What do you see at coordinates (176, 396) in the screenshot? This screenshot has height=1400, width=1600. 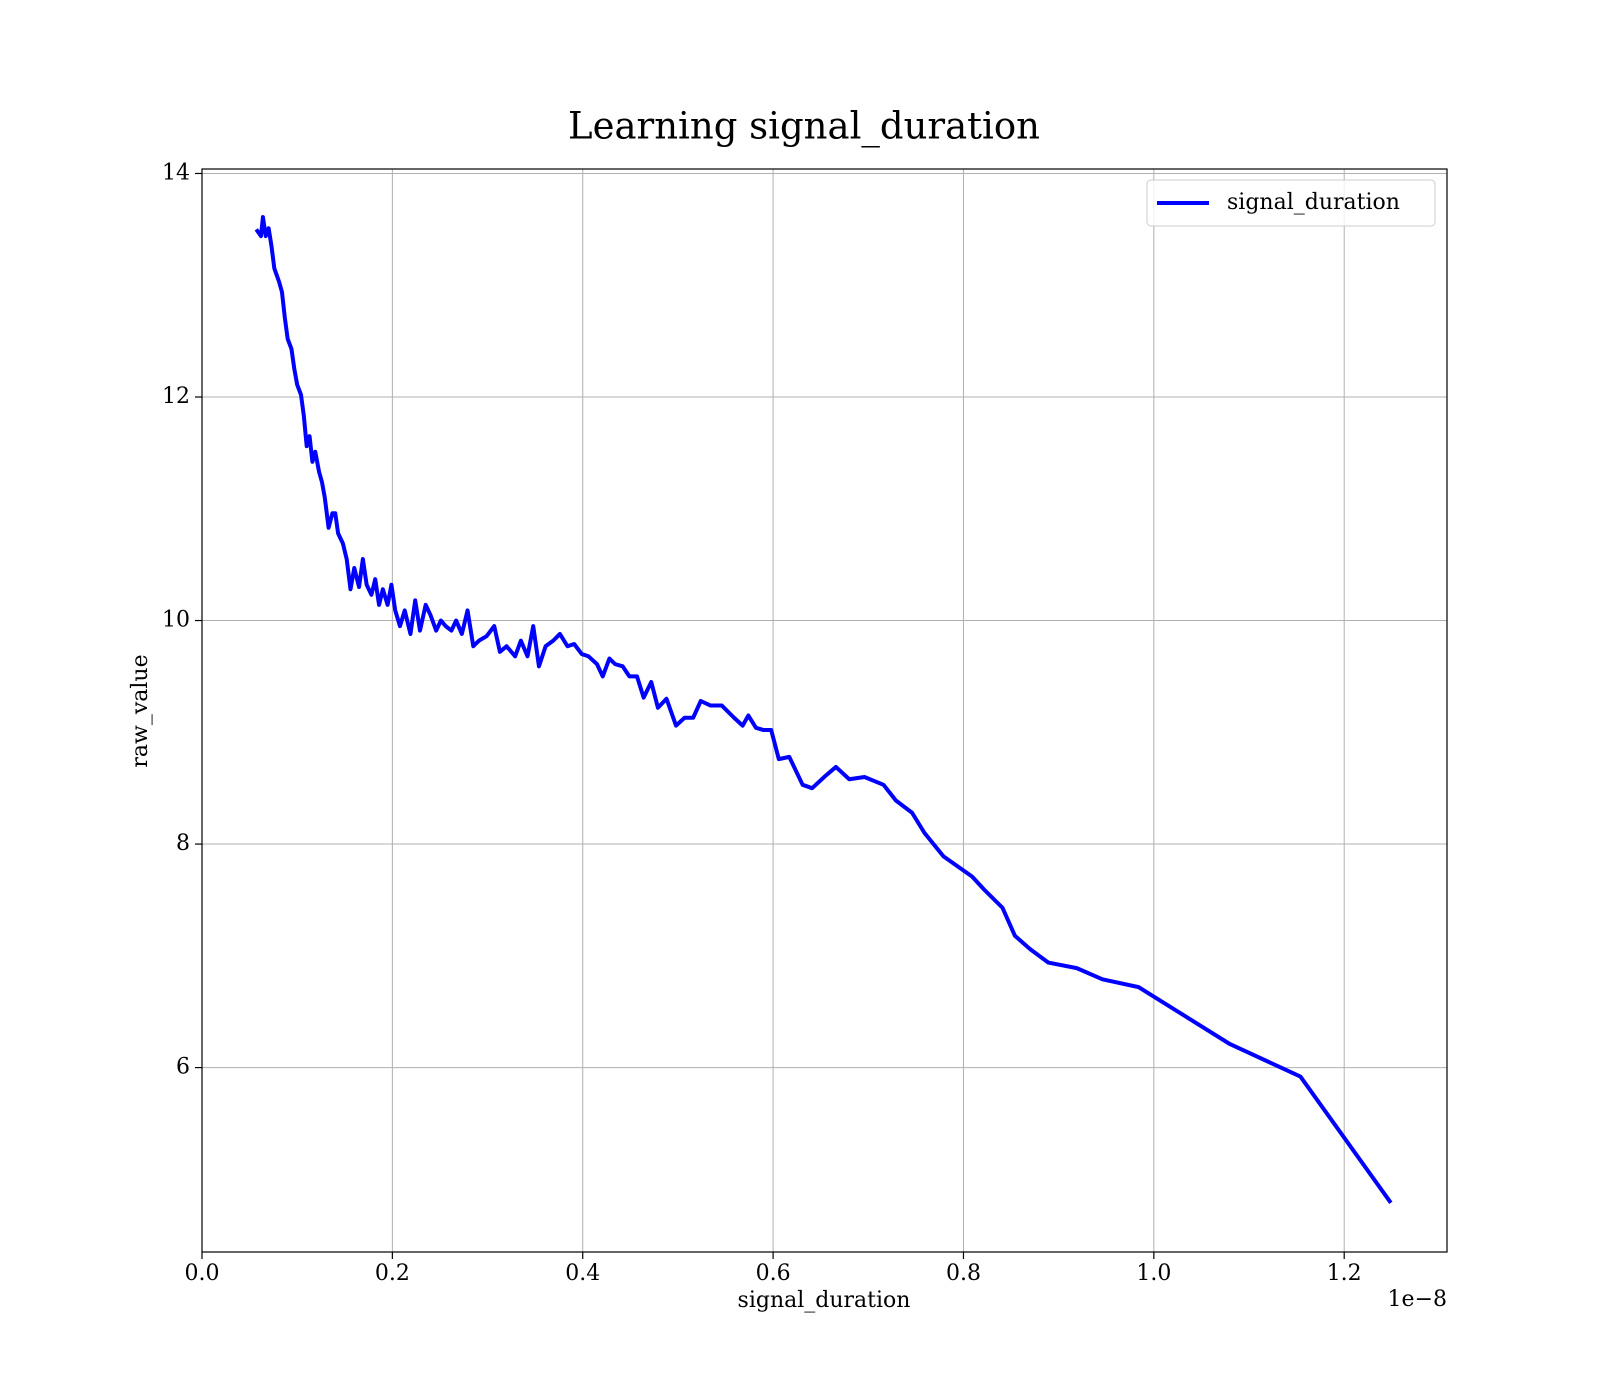 I see `y-tick-label: 12` at bounding box center [176, 396].